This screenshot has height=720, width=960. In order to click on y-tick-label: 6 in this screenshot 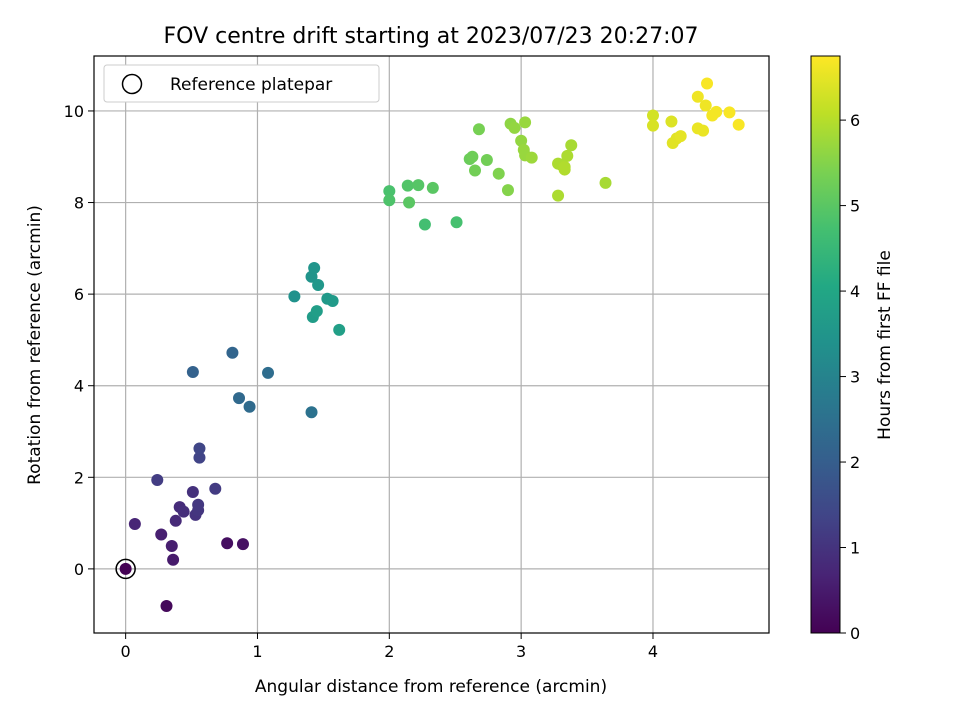, I will do `click(79, 294)`.